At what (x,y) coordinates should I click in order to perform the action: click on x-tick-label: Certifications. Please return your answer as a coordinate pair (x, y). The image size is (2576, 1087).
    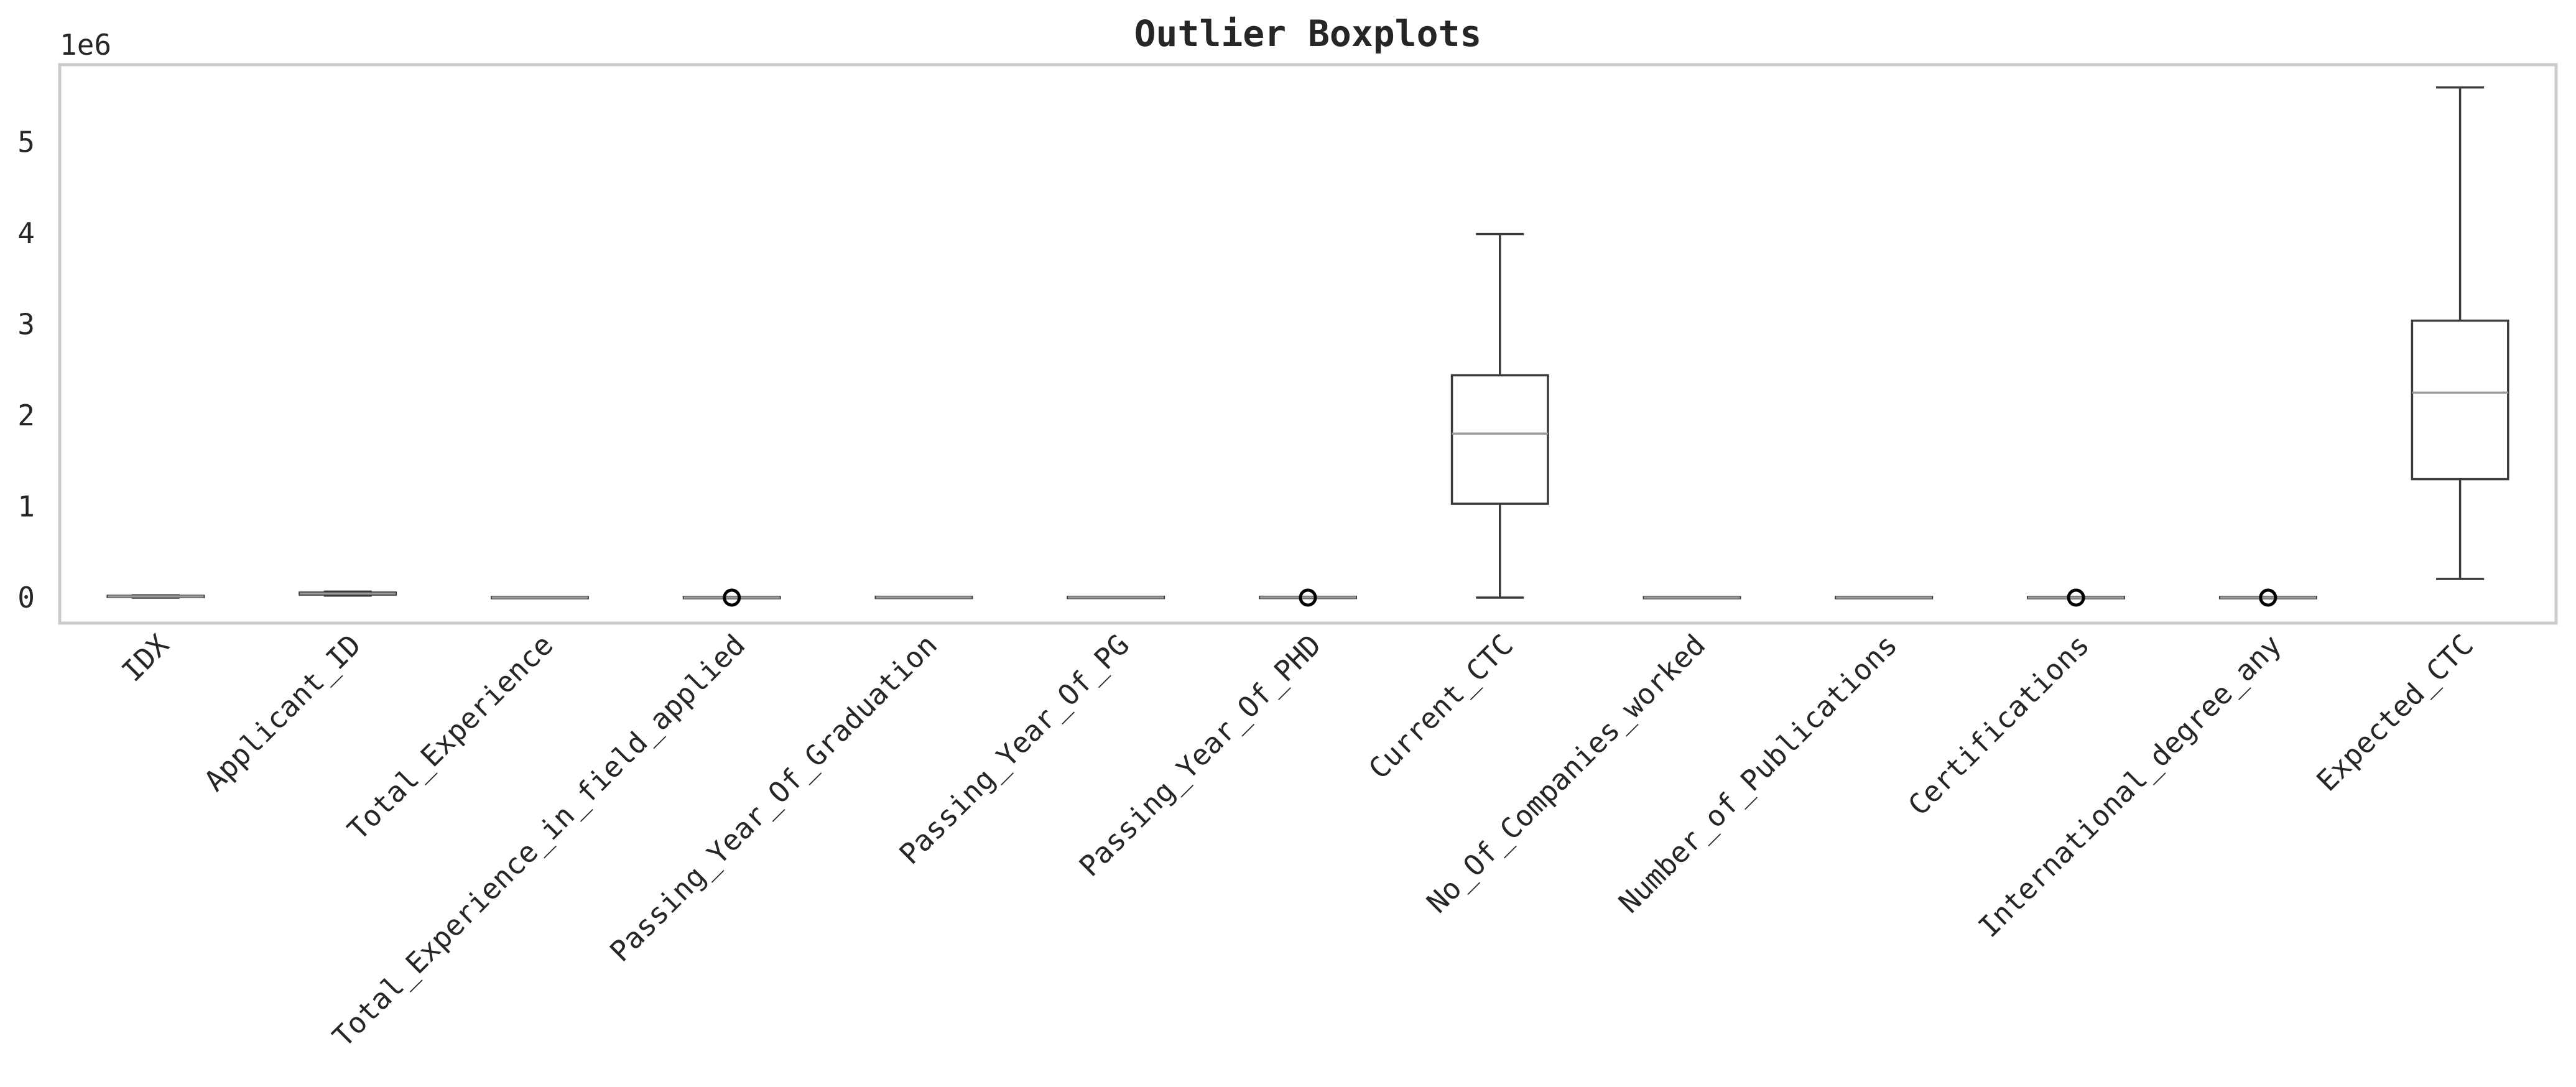
    Looking at the image, I should click on (1999, 725).